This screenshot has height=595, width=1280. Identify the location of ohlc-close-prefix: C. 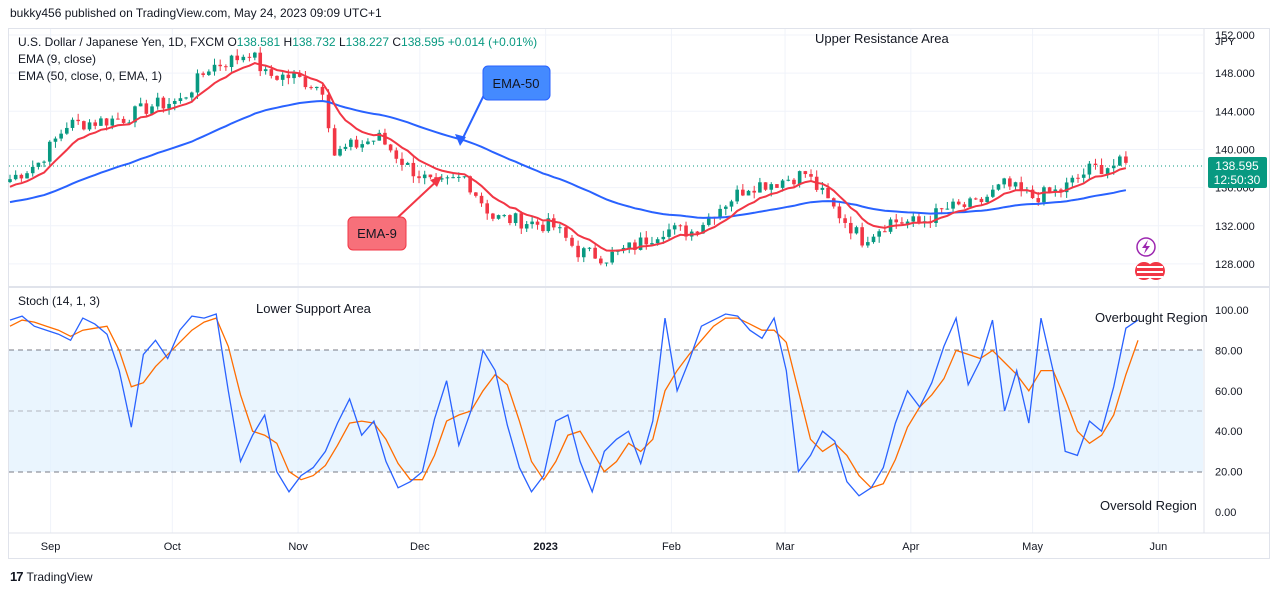
(397, 42).